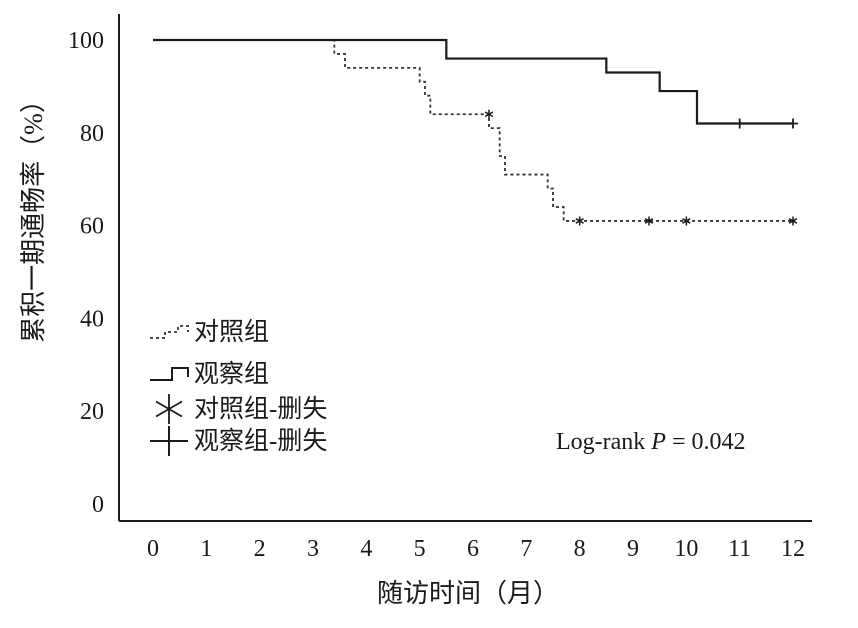  I want to click on annotation-value: = 0.042, so click(706, 442).